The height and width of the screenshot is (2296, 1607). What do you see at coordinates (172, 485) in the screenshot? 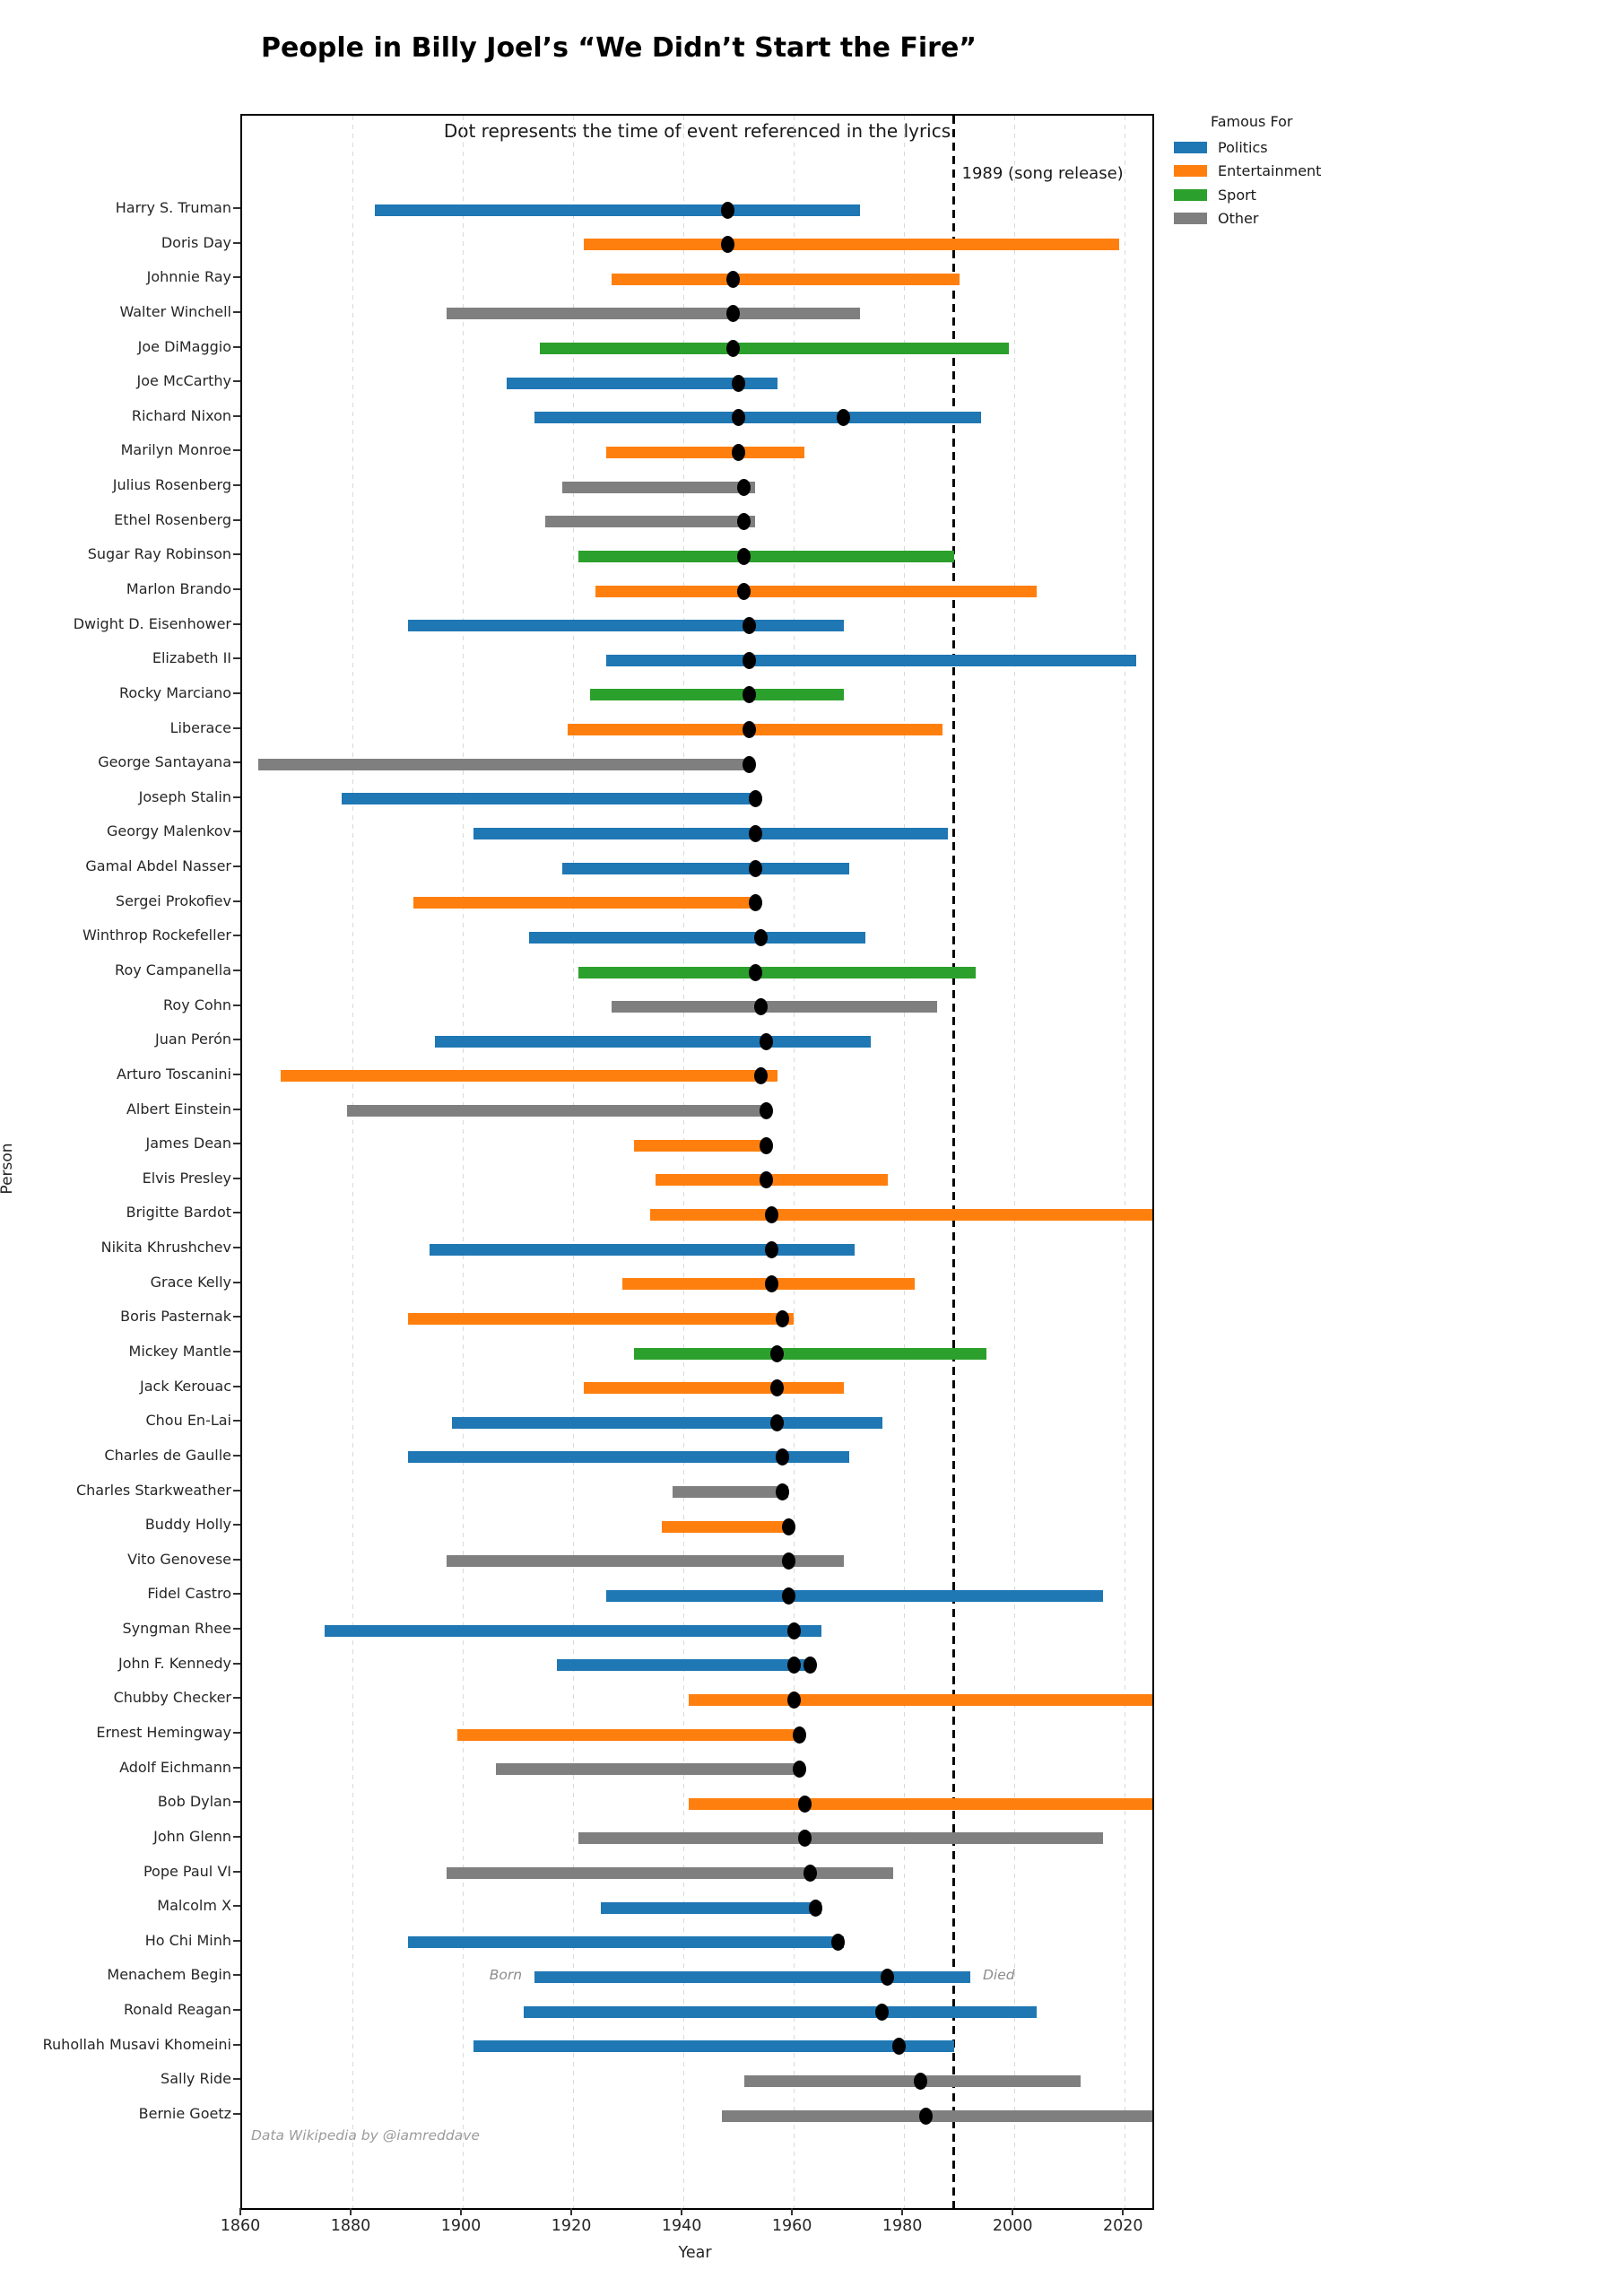
I see `person-label: Julius Rosenberg` at bounding box center [172, 485].